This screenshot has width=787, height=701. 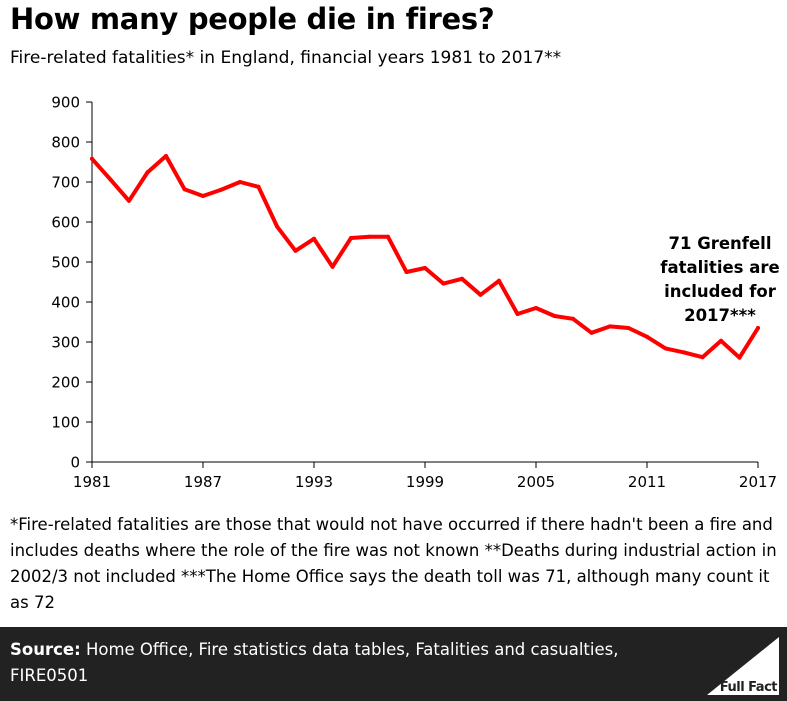 What do you see at coordinates (536, 482) in the screenshot?
I see `x-tick-label: 2005` at bounding box center [536, 482].